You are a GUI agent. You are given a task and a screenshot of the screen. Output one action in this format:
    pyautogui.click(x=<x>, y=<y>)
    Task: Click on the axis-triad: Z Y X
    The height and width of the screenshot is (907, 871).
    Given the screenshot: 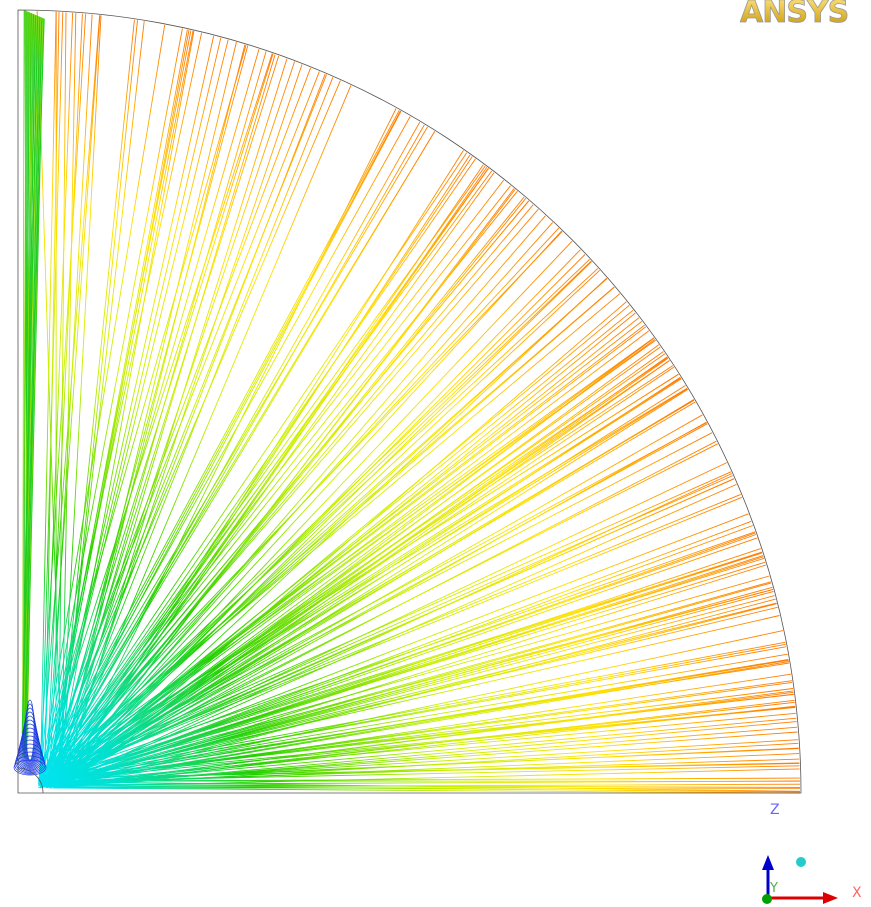 What is the action you would take?
    pyautogui.click(x=812, y=853)
    